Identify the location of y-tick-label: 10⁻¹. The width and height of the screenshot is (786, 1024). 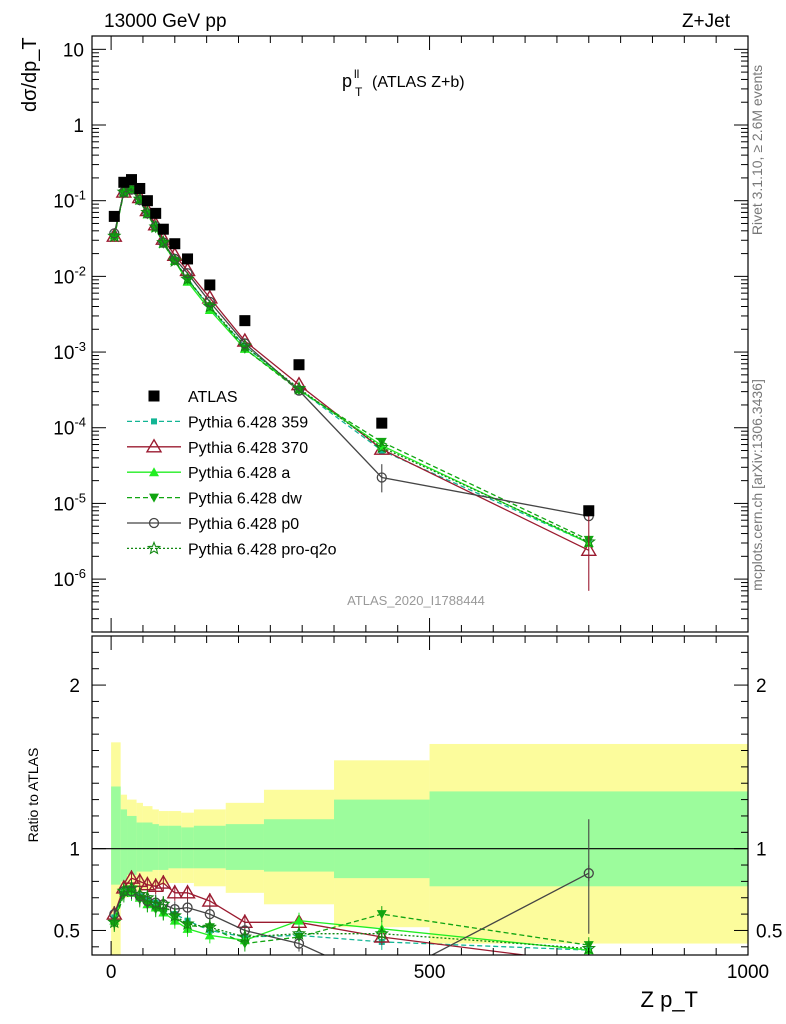
(69, 200).